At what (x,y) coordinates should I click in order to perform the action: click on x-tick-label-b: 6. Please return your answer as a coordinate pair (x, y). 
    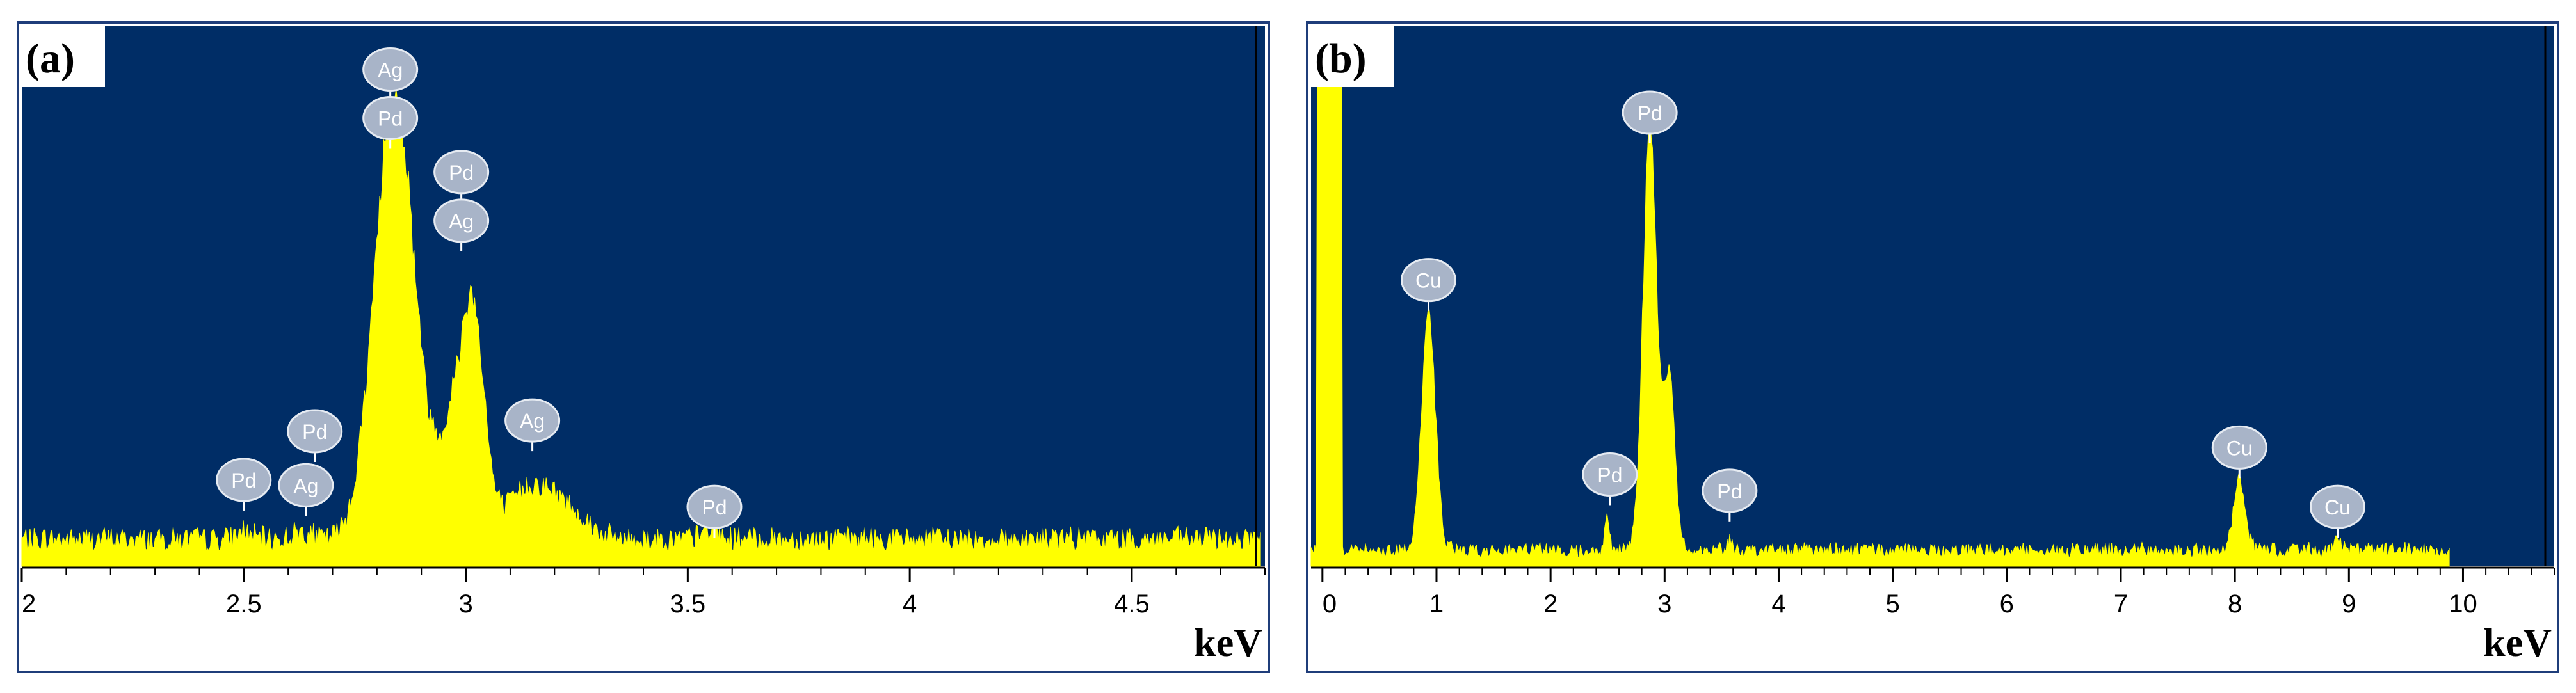
    Looking at the image, I should click on (2007, 604).